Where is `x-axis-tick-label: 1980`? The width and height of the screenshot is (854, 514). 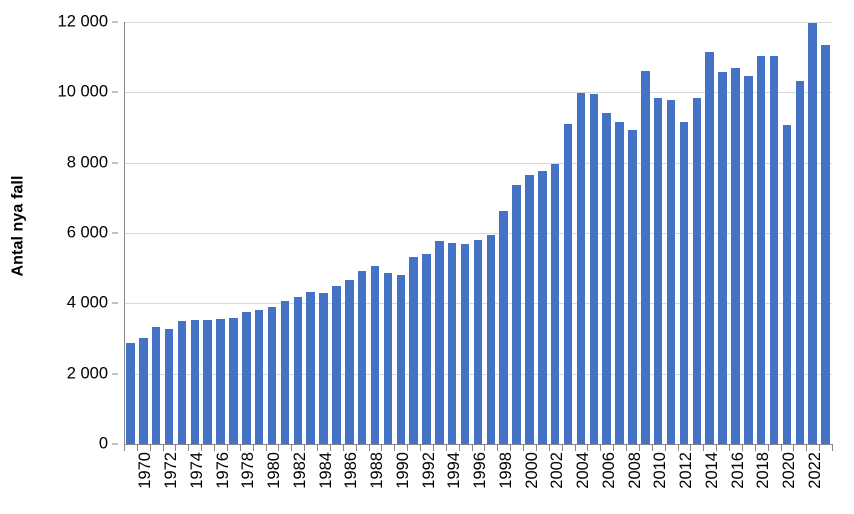
x-axis-tick-label: 1980 is located at coordinates (274, 470).